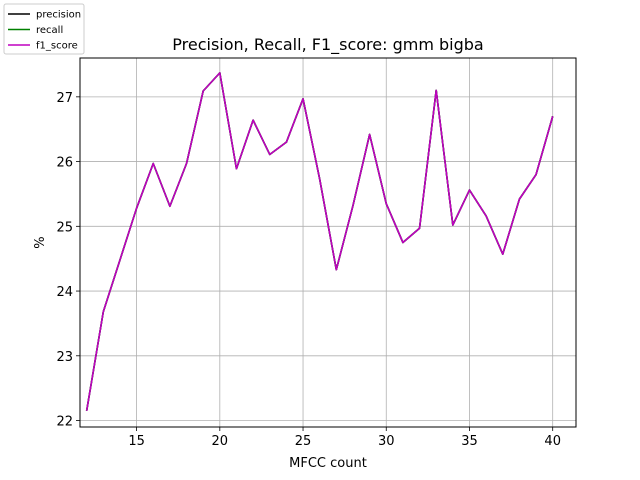 The image size is (640, 480). I want to click on y-tick-label: 25, so click(64, 227).